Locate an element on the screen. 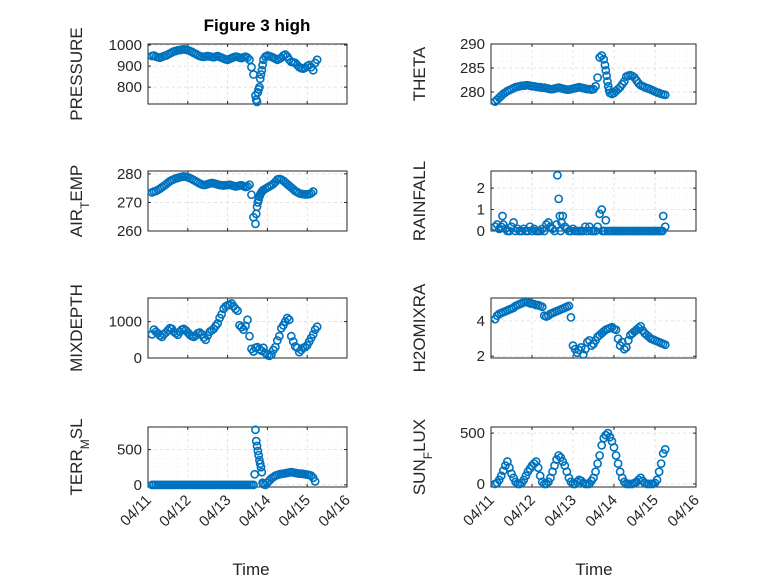 This screenshot has width=778, height=583. y-axis-label-subscript: M is located at coordinates (85, 444).